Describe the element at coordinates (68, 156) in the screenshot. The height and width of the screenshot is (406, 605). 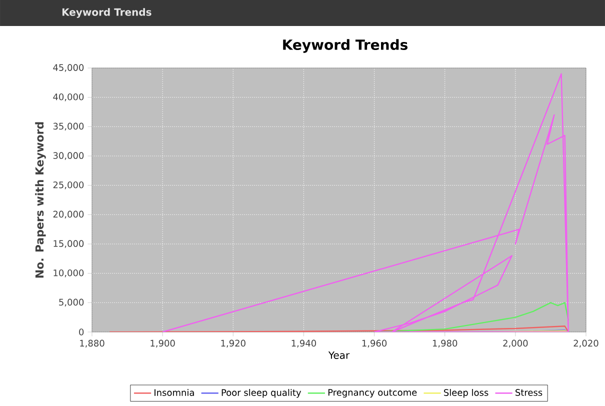
I see `y-tick-label: 30,000` at that location.